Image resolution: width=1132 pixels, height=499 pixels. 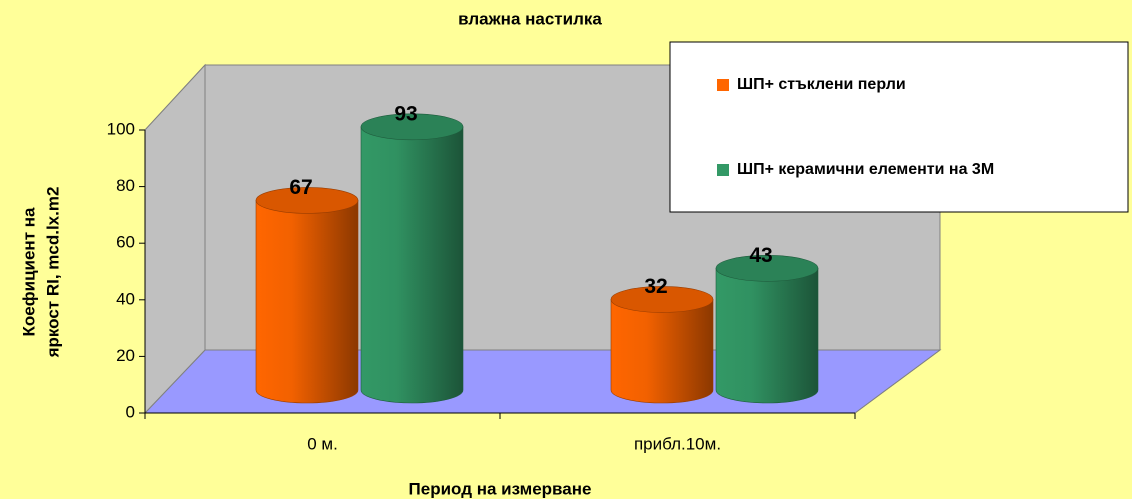 What do you see at coordinates (500, 488) in the screenshot?
I see `x-axis-title: Период на измерване` at bounding box center [500, 488].